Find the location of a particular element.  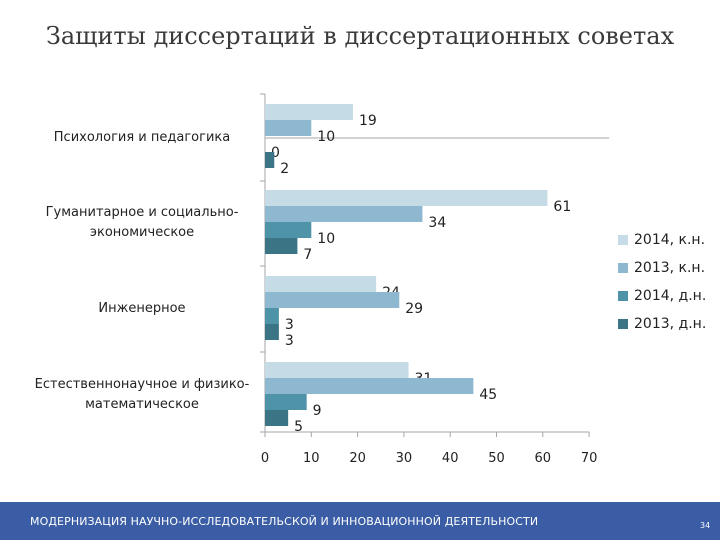

category-label: Инженерное is located at coordinates (141, 308).